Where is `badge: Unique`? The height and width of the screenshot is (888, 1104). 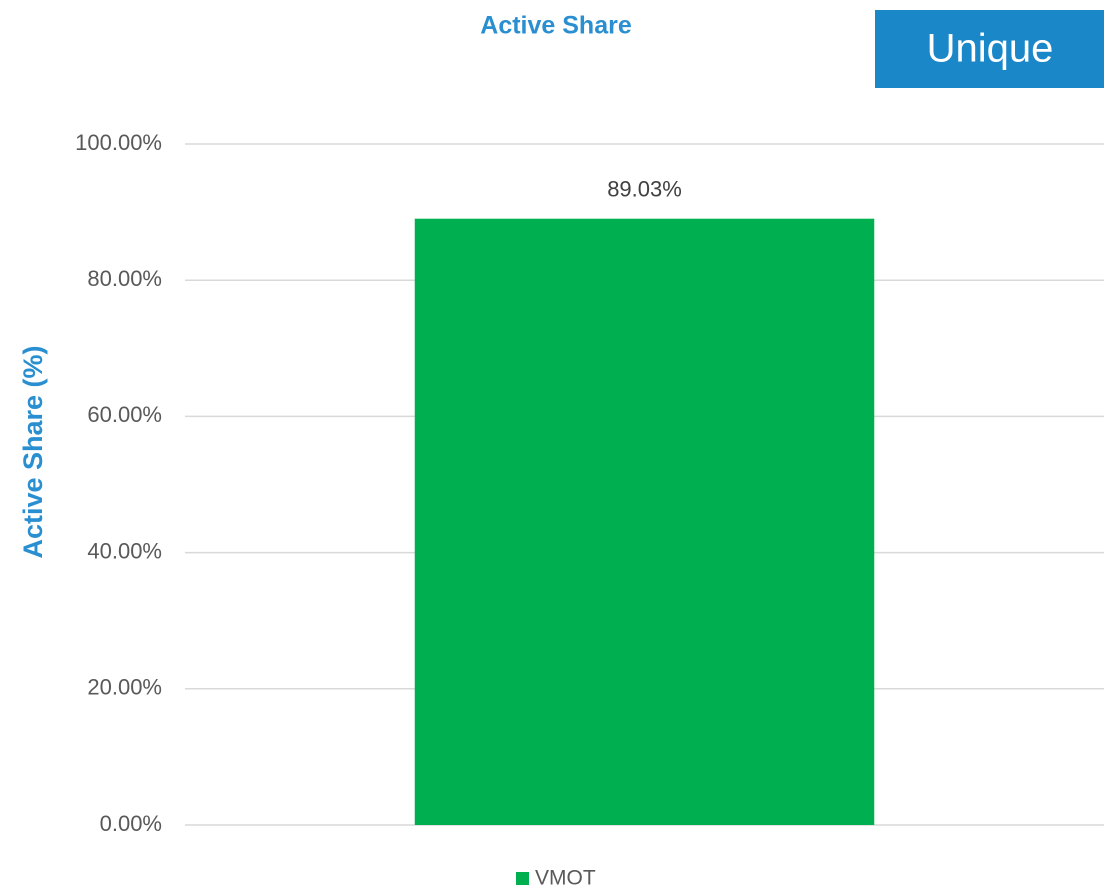
badge: Unique is located at coordinates (990, 49).